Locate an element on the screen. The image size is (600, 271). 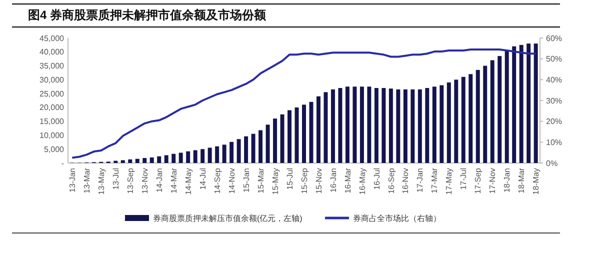
y2-tick-label: 20% is located at coordinates (554, 121).